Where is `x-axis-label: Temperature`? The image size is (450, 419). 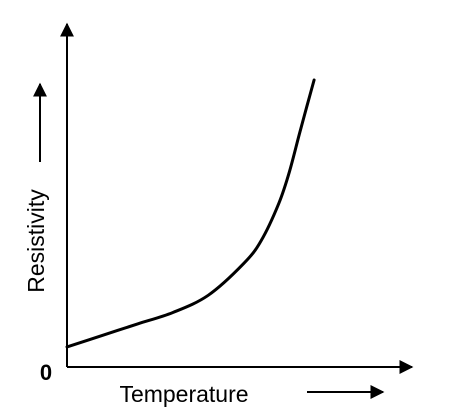 x-axis-label: Temperature is located at coordinates (183, 394).